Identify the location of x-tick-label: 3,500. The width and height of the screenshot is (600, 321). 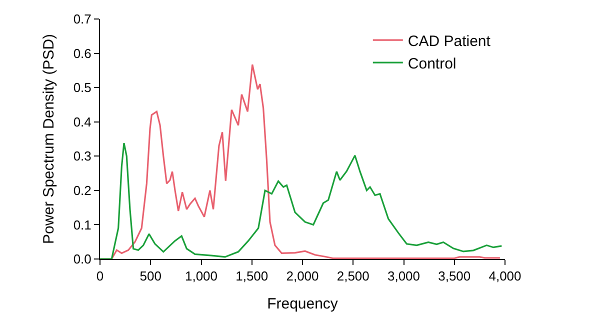
(454, 276).